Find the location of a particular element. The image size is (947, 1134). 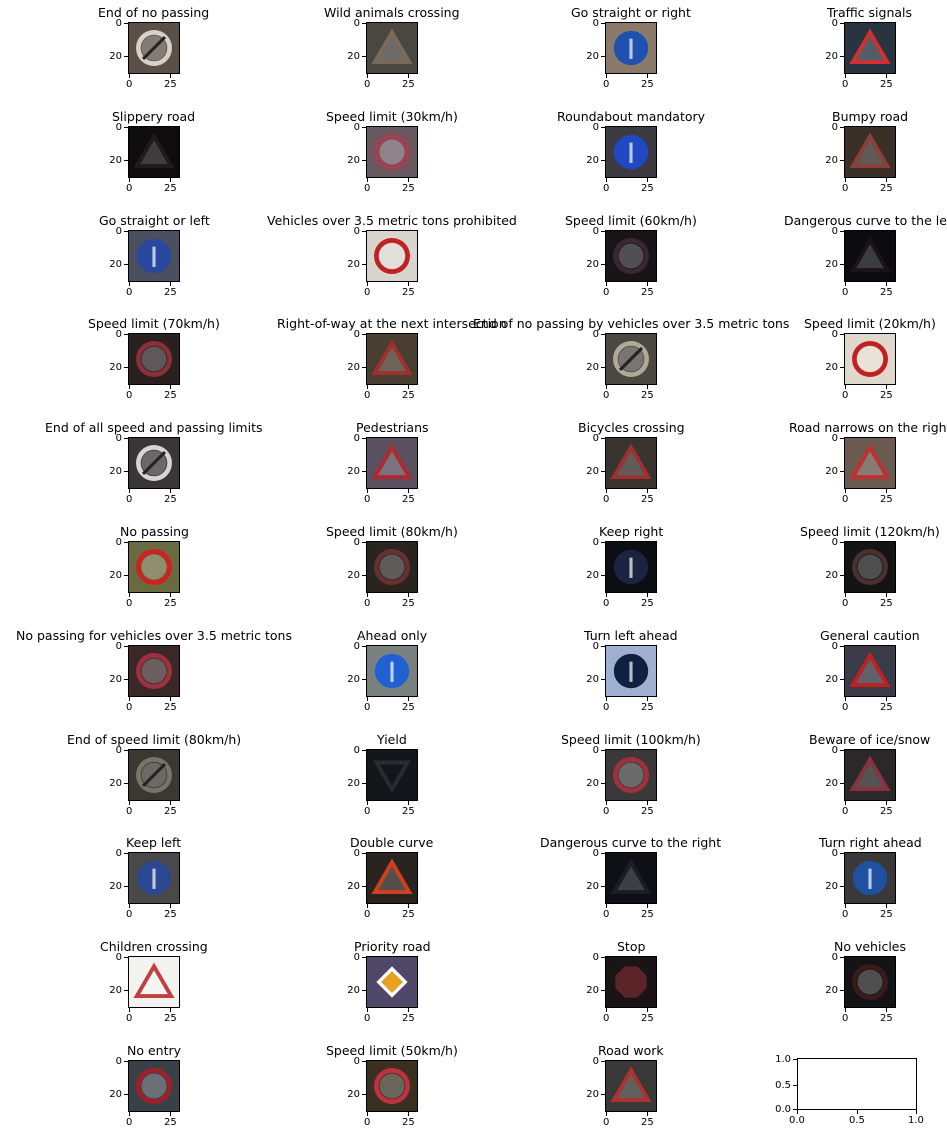

panel-title: Speed limit (50km/h) is located at coordinates (392, 1050).